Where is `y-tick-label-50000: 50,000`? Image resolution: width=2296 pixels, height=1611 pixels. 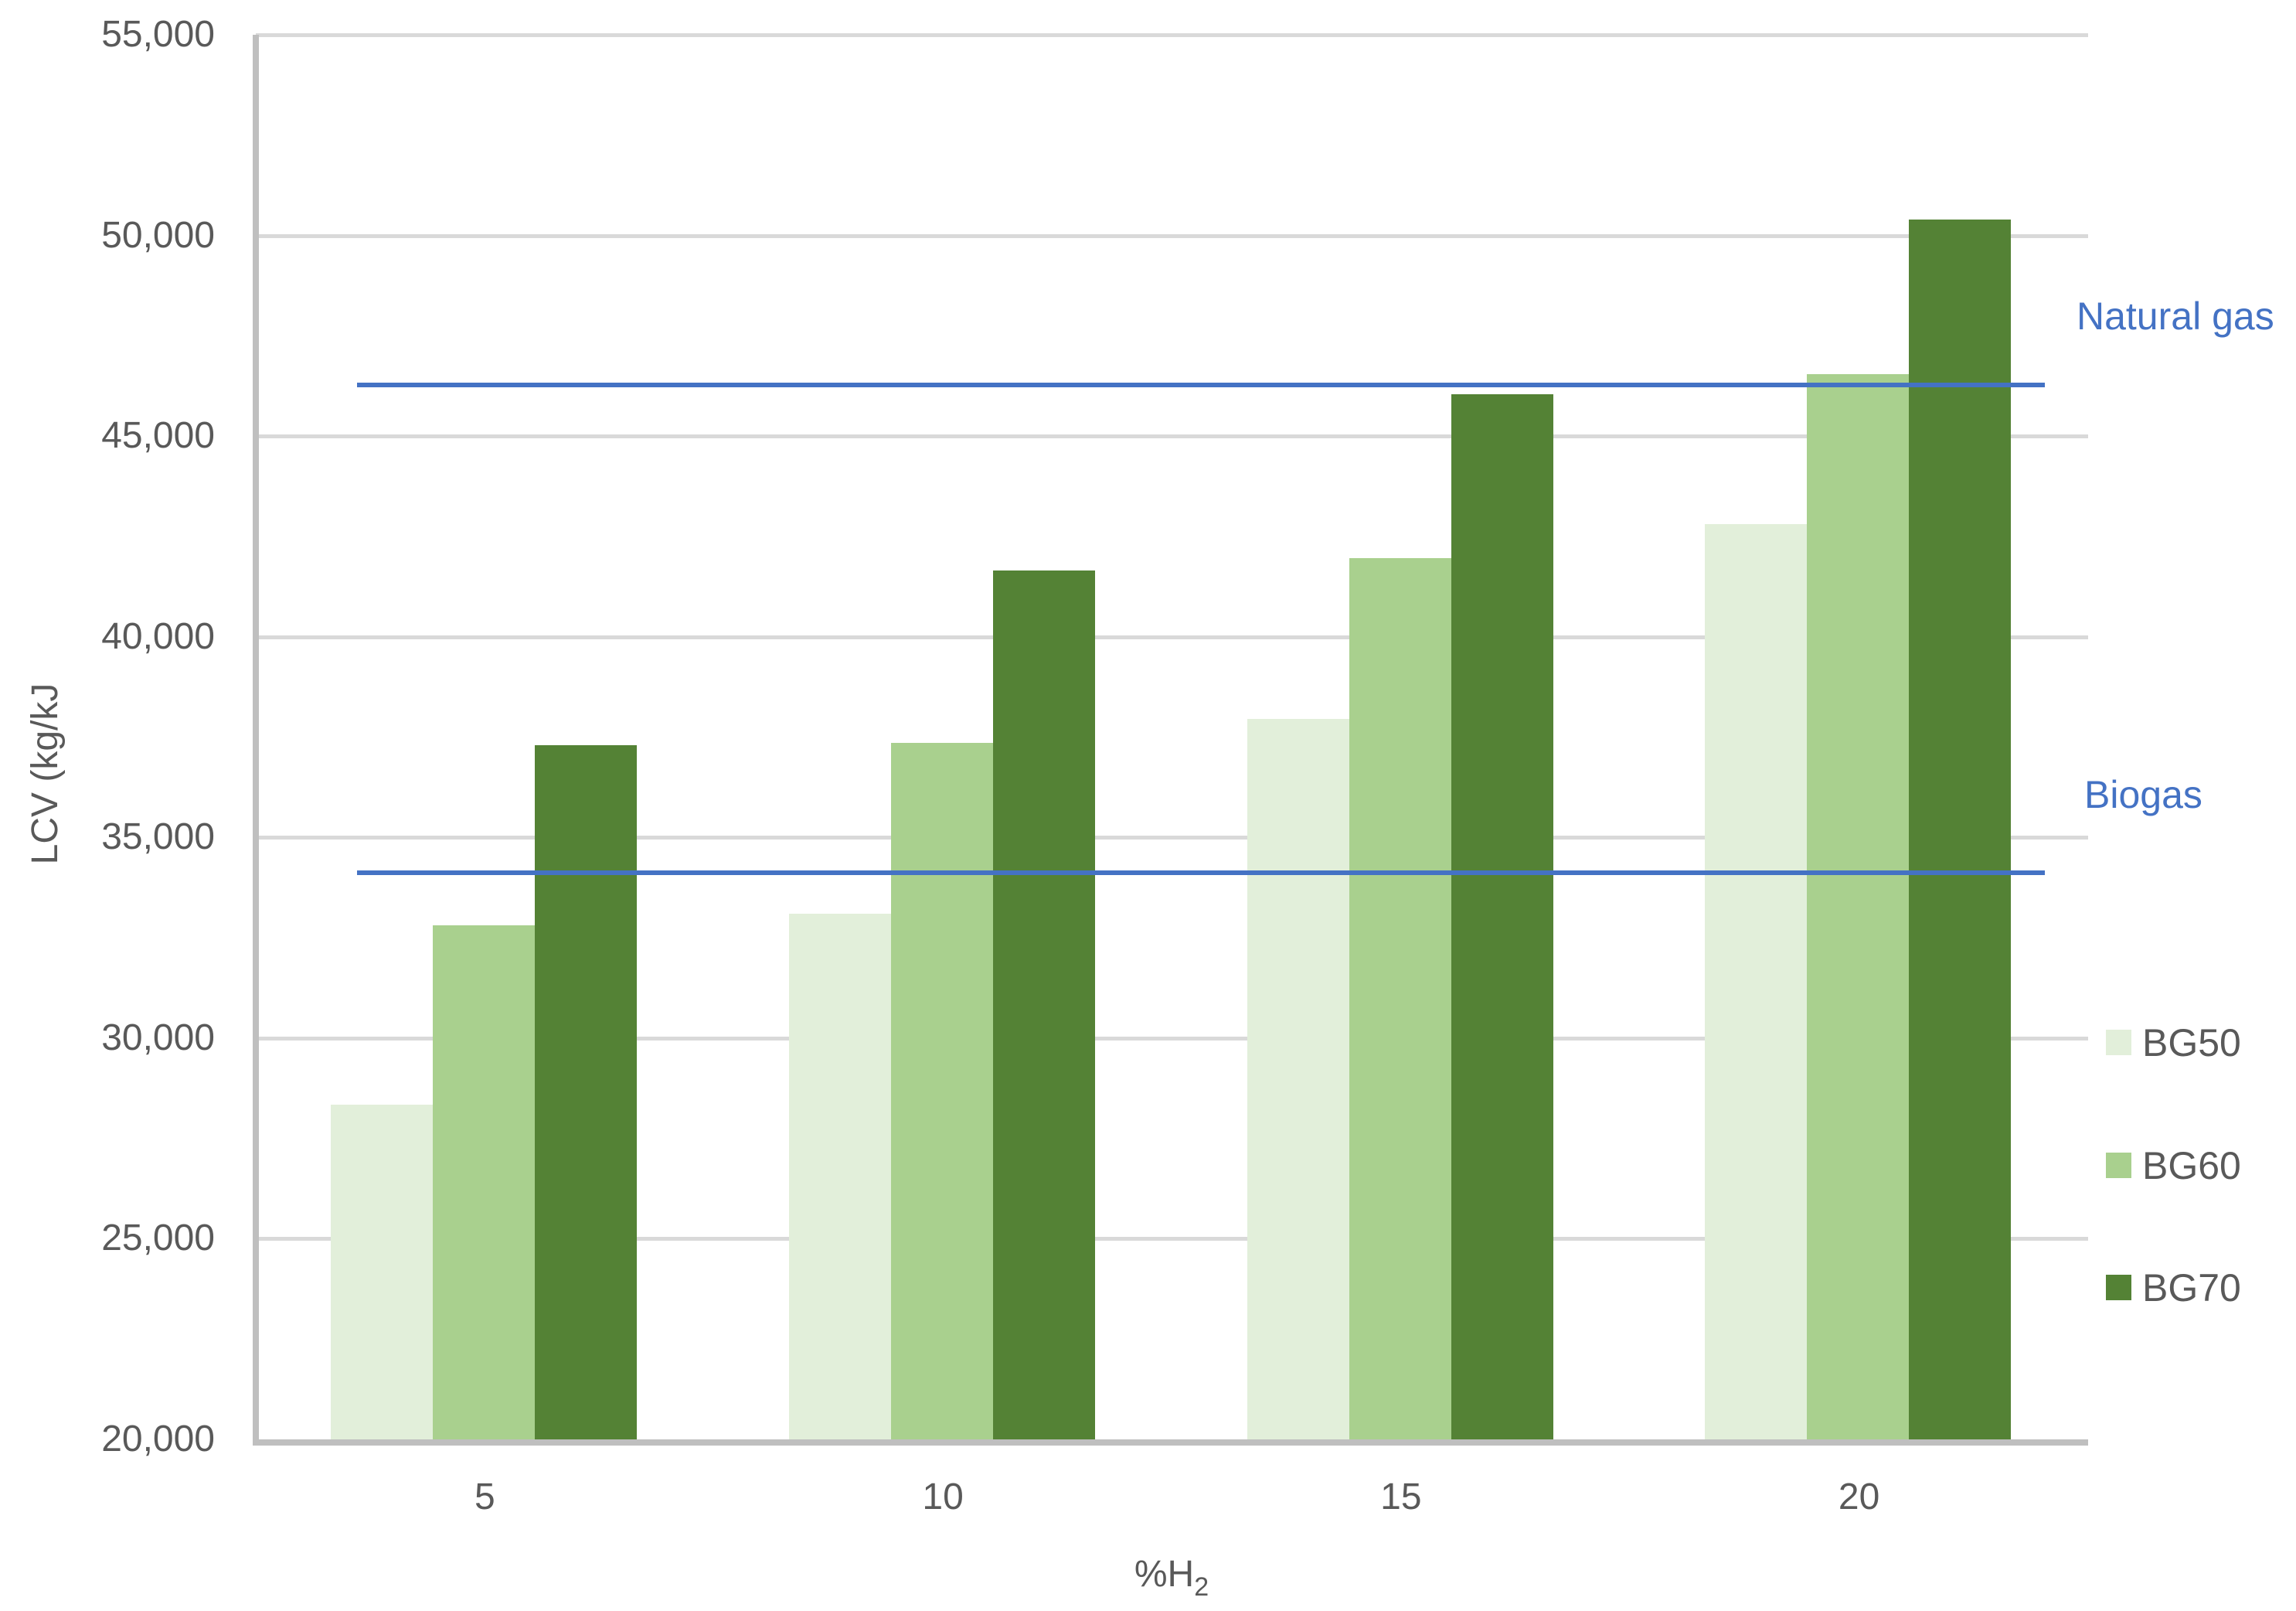 y-tick-label-50000: 50,000 is located at coordinates (158, 235).